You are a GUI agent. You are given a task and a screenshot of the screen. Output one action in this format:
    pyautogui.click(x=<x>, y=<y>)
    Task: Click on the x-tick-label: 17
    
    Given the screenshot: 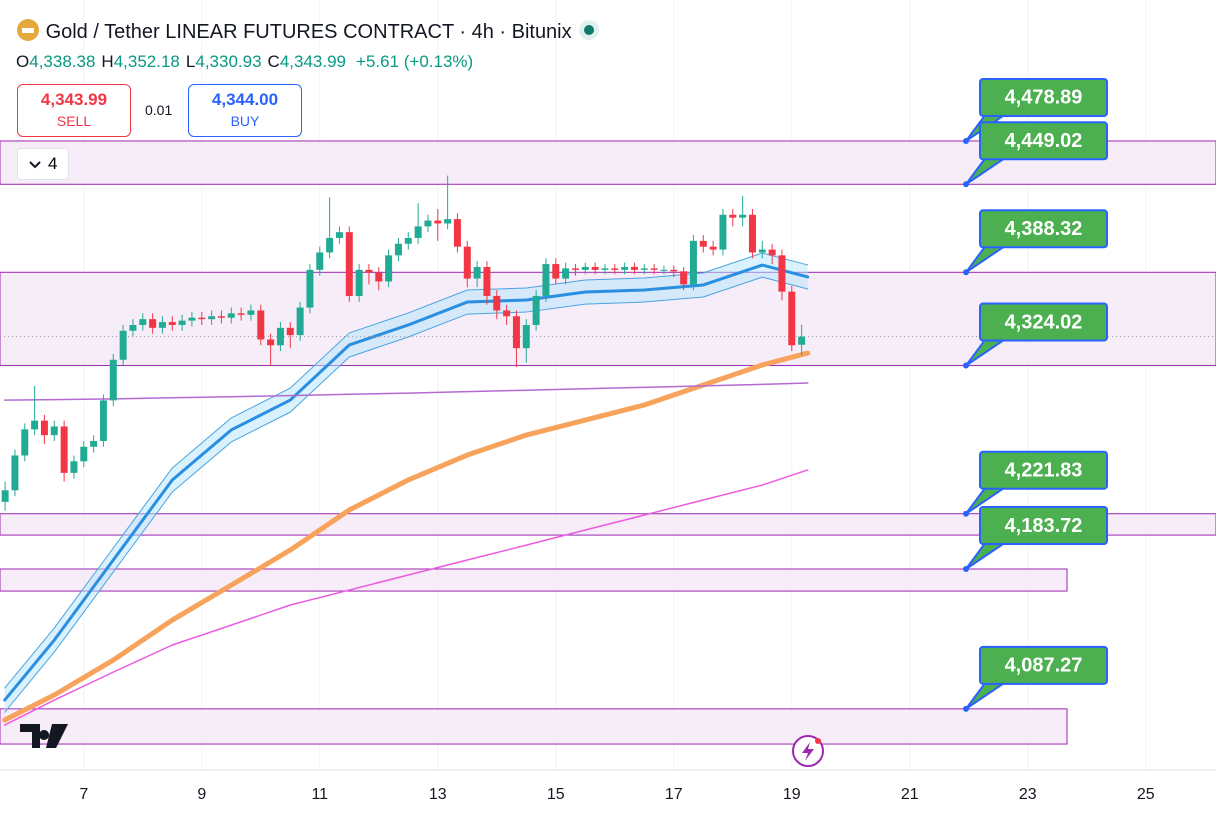 What is the action you would take?
    pyautogui.click(x=674, y=794)
    